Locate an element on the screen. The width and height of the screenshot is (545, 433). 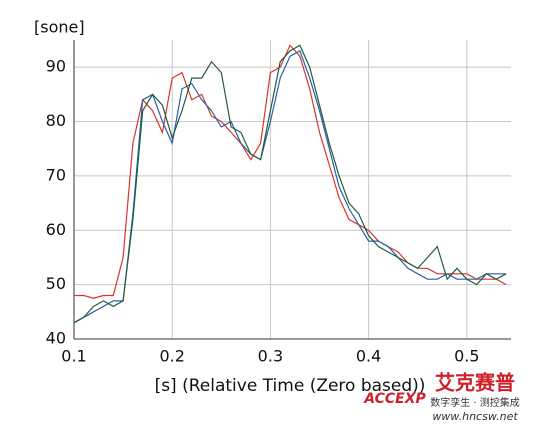
x-axis-label: [s] (Relative Time (Zero based)) is located at coordinates (290, 386).